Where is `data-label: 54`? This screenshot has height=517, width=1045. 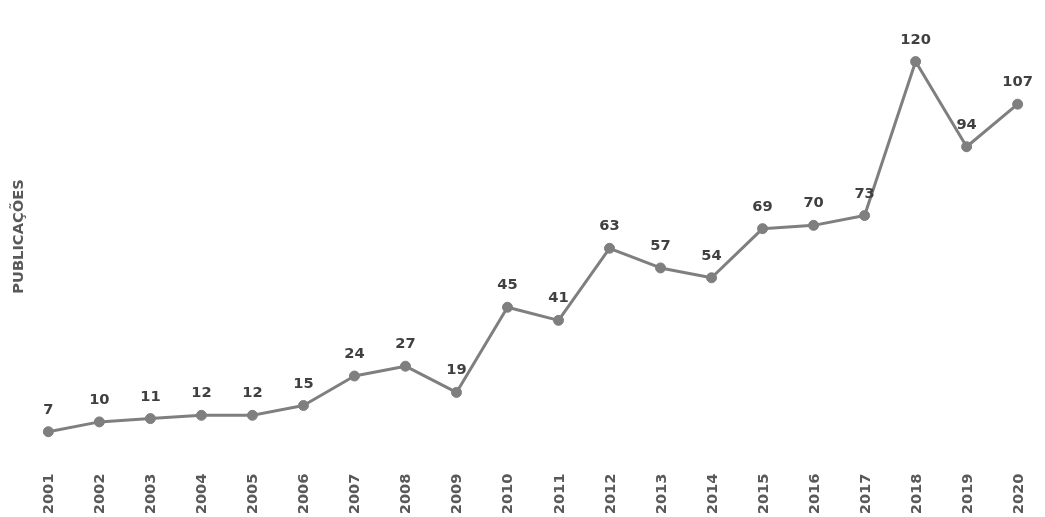 data-label: 54 is located at coordinates (711, 254).